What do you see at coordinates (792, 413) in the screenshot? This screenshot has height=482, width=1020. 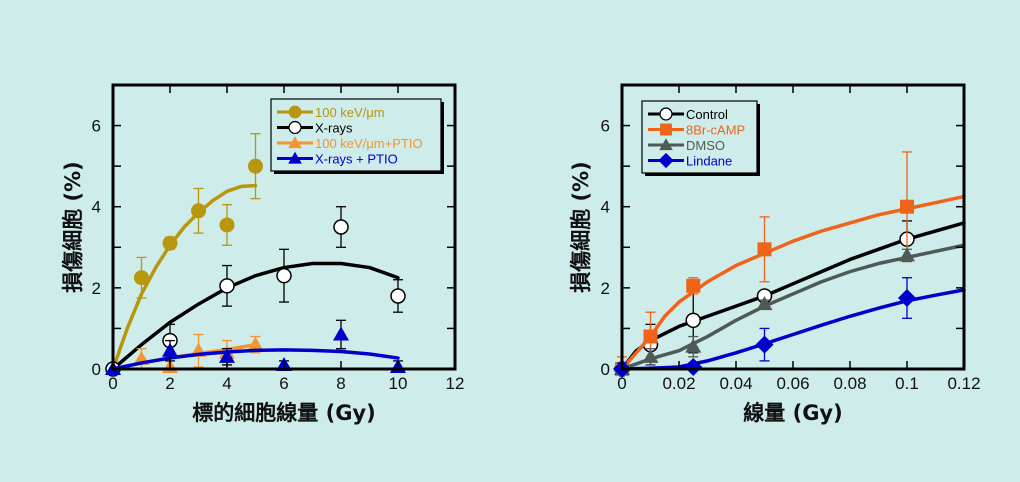 I see `right-x-axis-title: 線量 (Gy)` at bounding box center [792, 413].